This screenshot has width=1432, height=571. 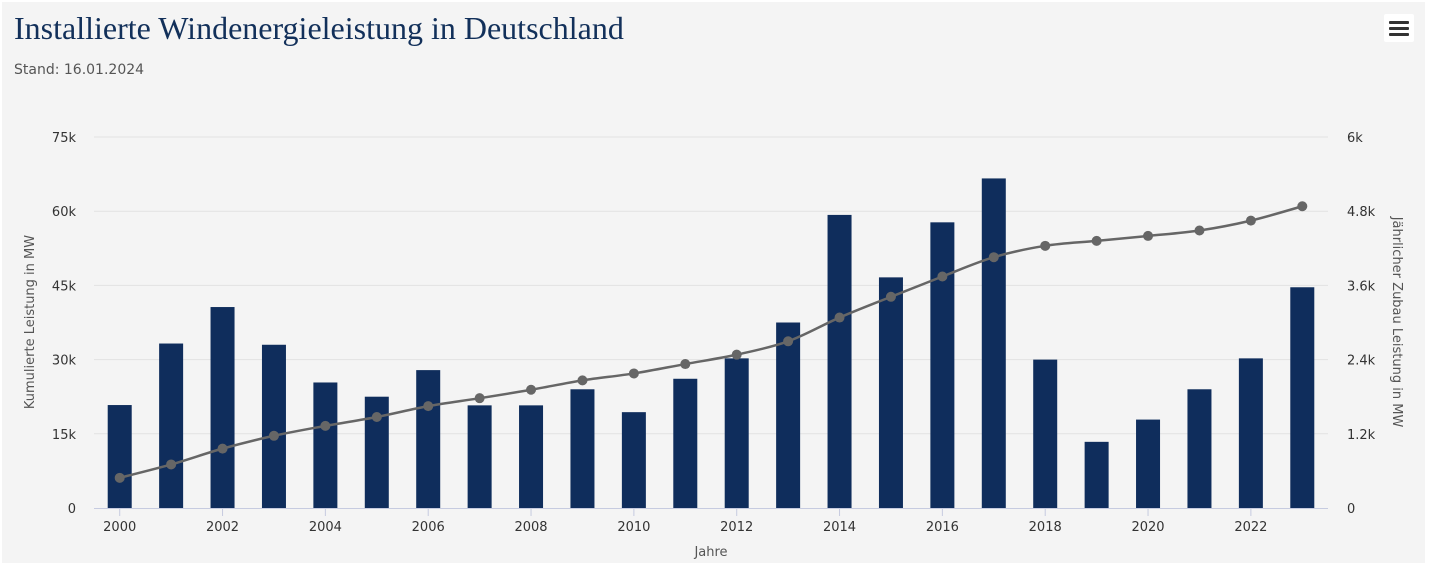 I want to click on y-tick-label: 30k, so click(x=64, y=361).